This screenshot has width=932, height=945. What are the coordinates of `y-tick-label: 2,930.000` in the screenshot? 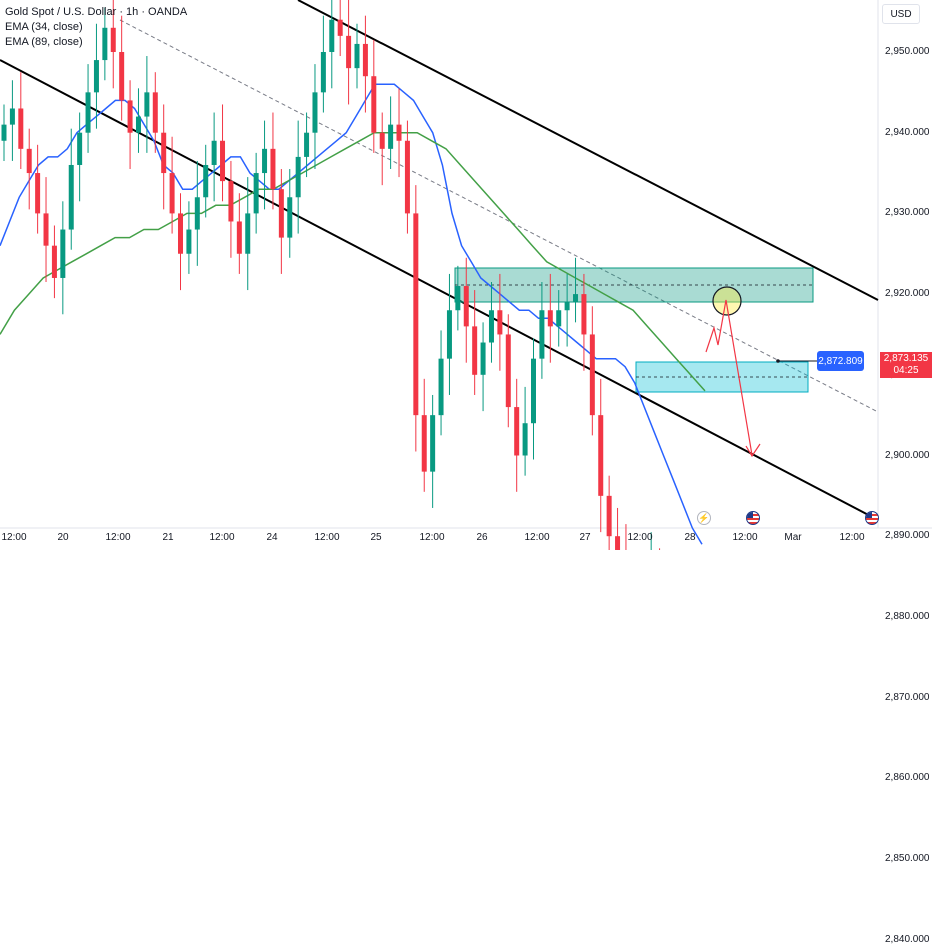 It's located at (907, 213).